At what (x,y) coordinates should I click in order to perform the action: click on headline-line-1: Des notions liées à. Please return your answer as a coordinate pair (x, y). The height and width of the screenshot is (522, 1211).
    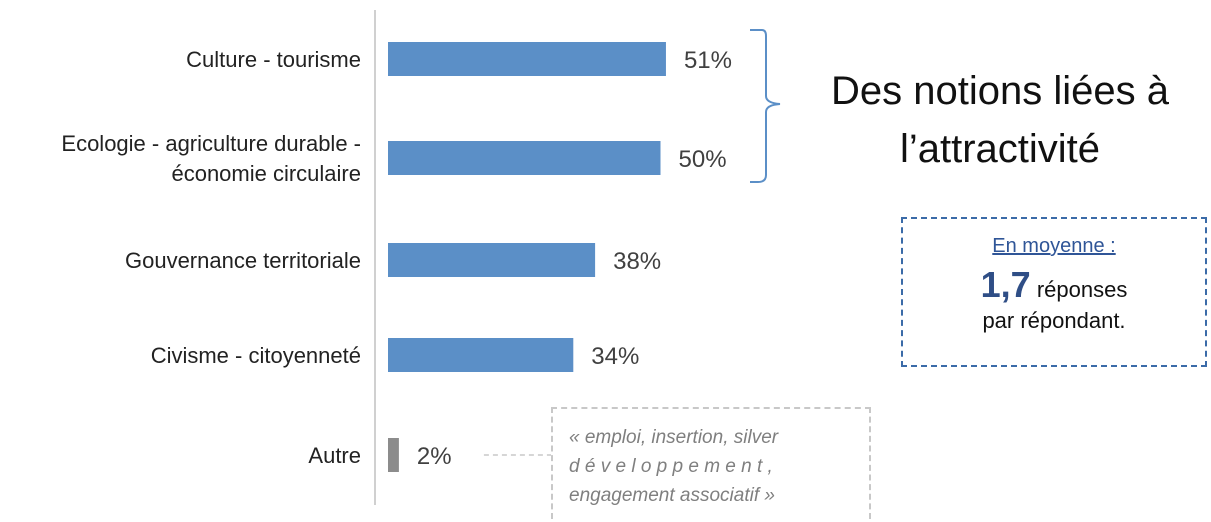
    Looking at the image, I should click on (1000, 91).